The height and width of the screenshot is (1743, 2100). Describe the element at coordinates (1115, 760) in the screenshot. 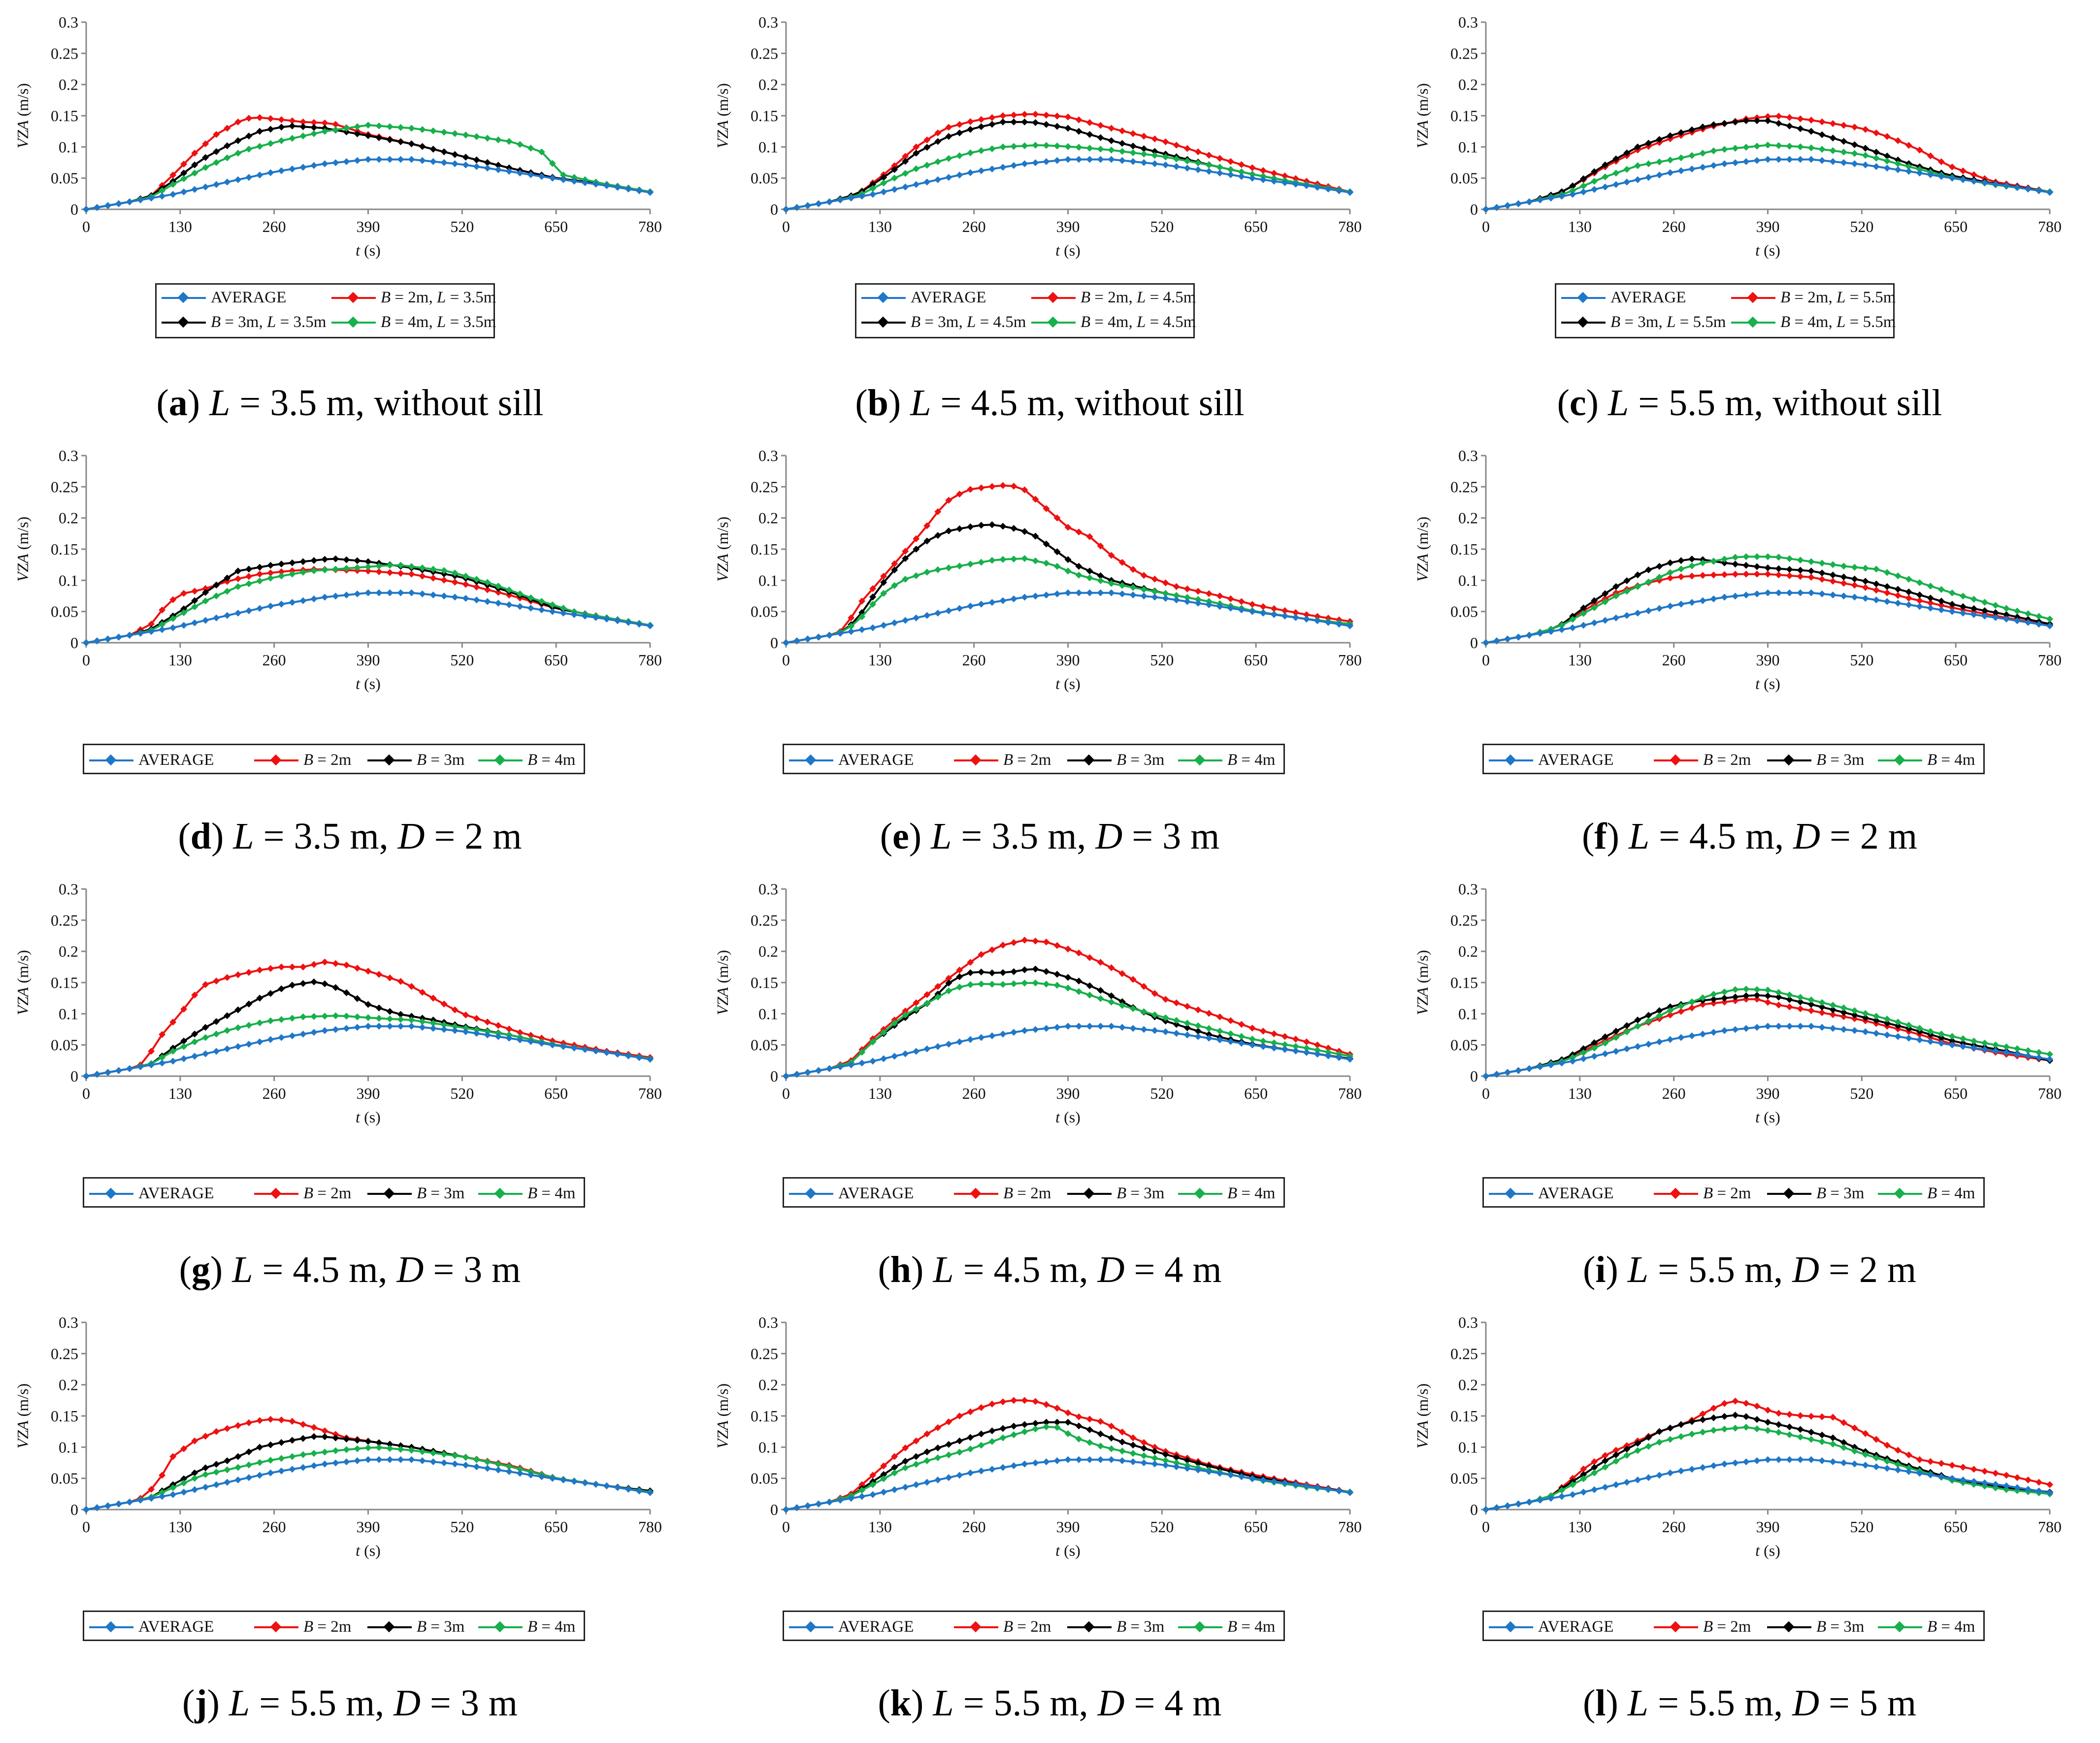

I see `legend-item: B = 3m` at that location.